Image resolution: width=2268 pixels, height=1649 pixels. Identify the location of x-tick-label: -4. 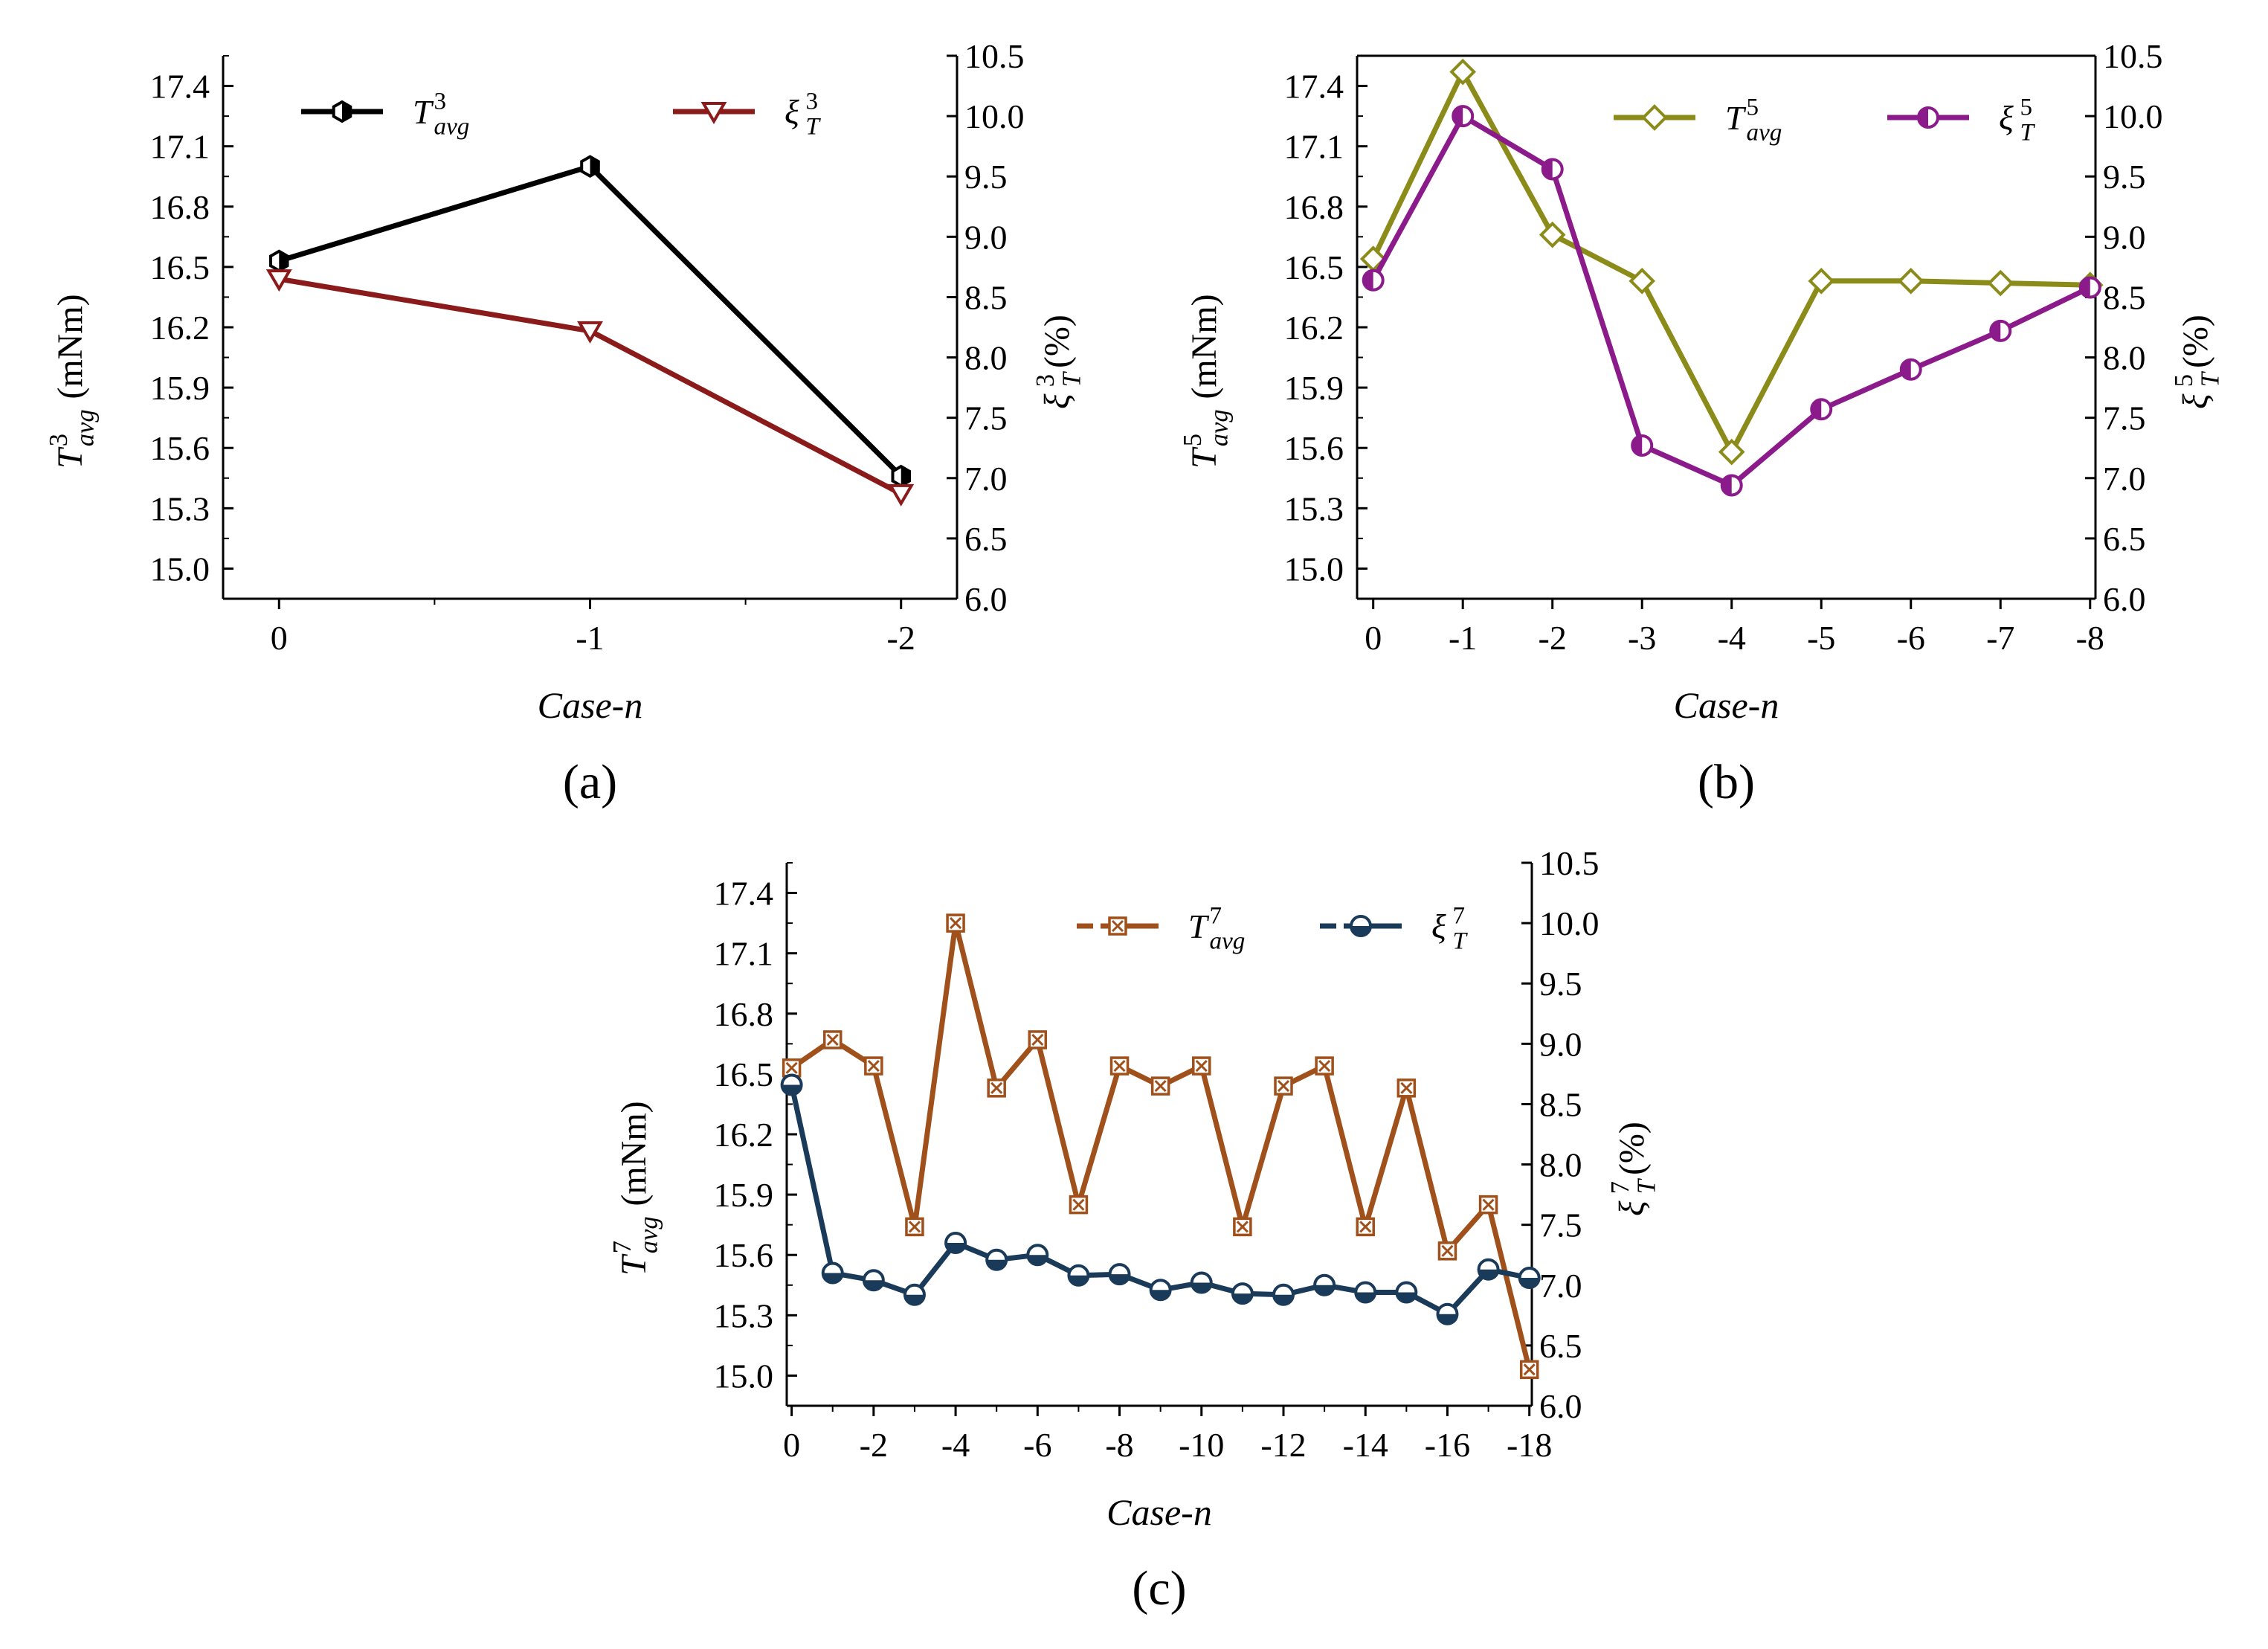
(1732, 638).